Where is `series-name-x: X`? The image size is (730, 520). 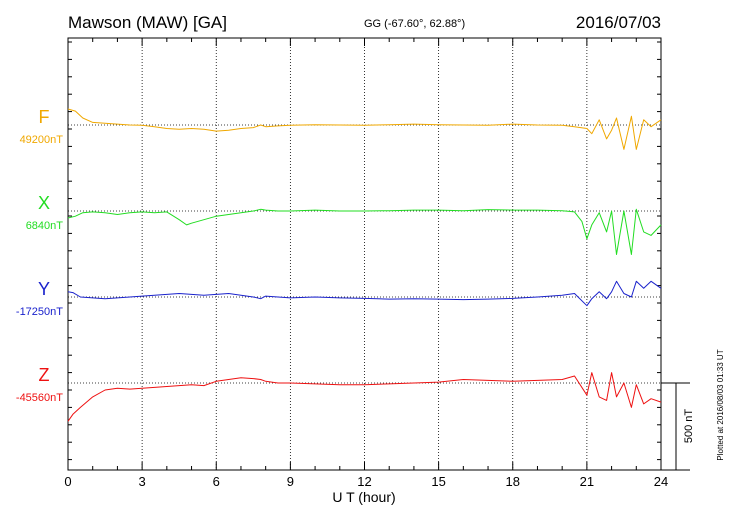 series-name-x: X is located at coordinates (44, 203).